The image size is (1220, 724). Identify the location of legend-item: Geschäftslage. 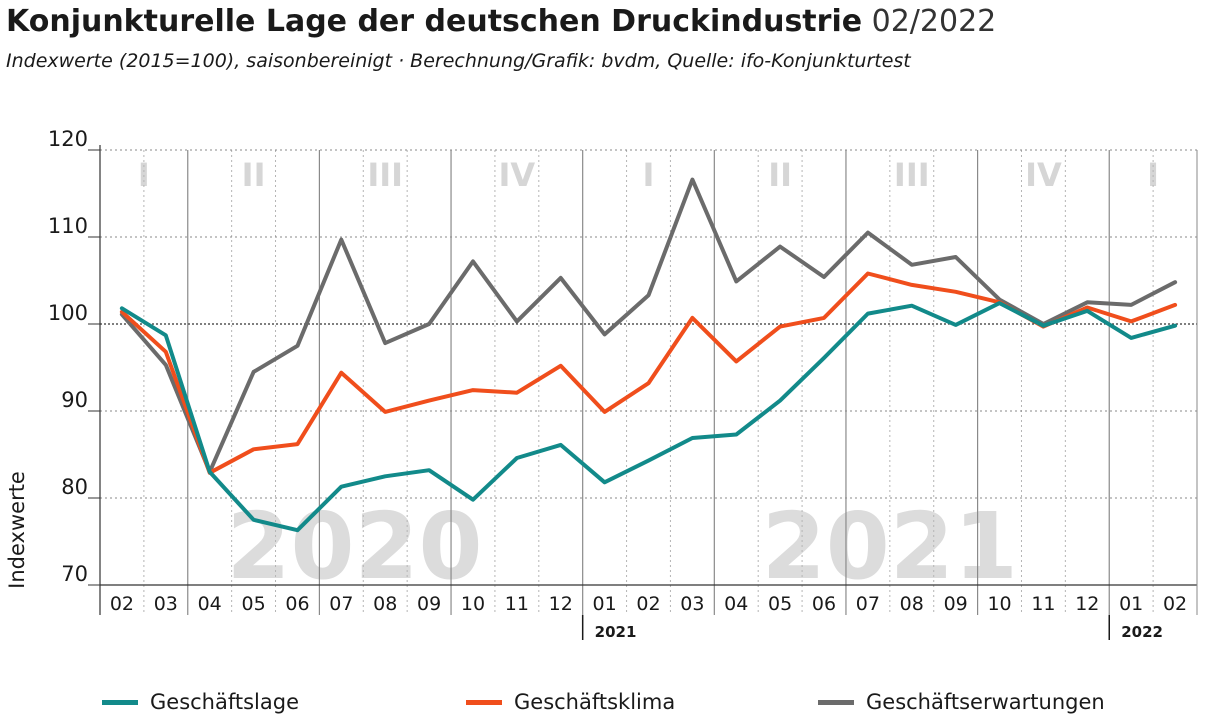
(200, 702).